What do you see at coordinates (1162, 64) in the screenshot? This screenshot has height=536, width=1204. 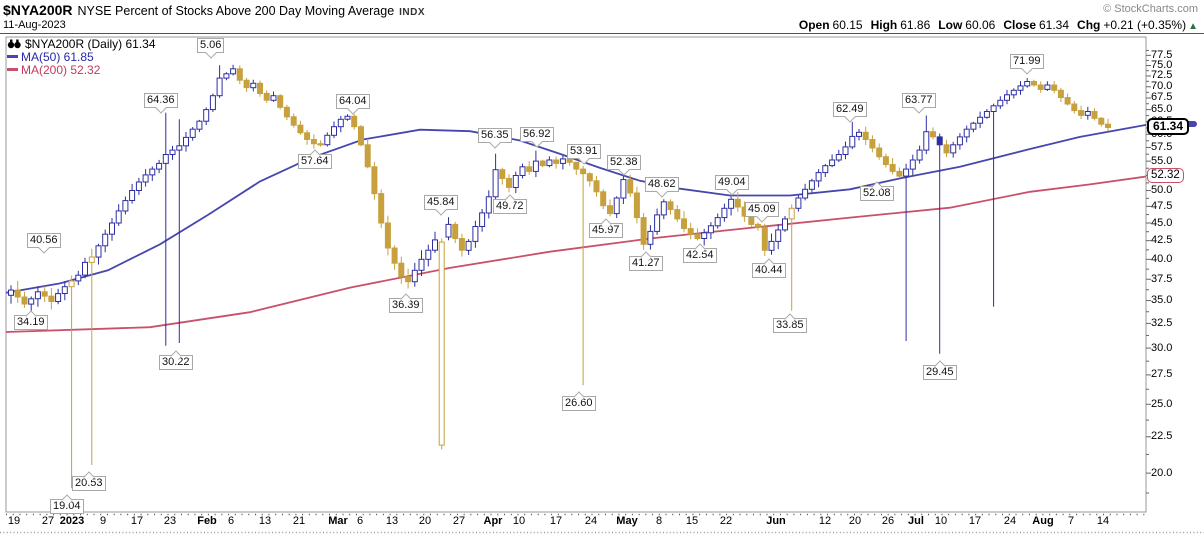 I see `y-axis-label: 75.0` at bounding box center [1162, 64].